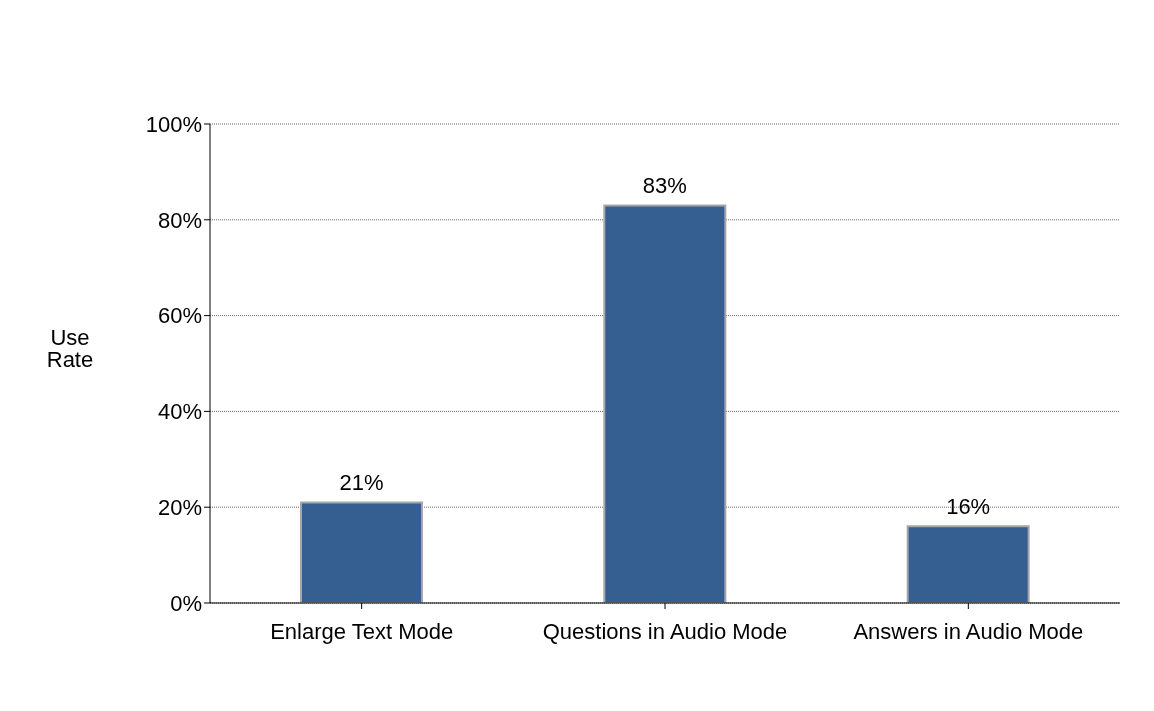 This screenshot has height=711, width=1154. Describe the element at coordinates (179, 220) in the screenshot. I see `y-tick-label: 80%` at that location.